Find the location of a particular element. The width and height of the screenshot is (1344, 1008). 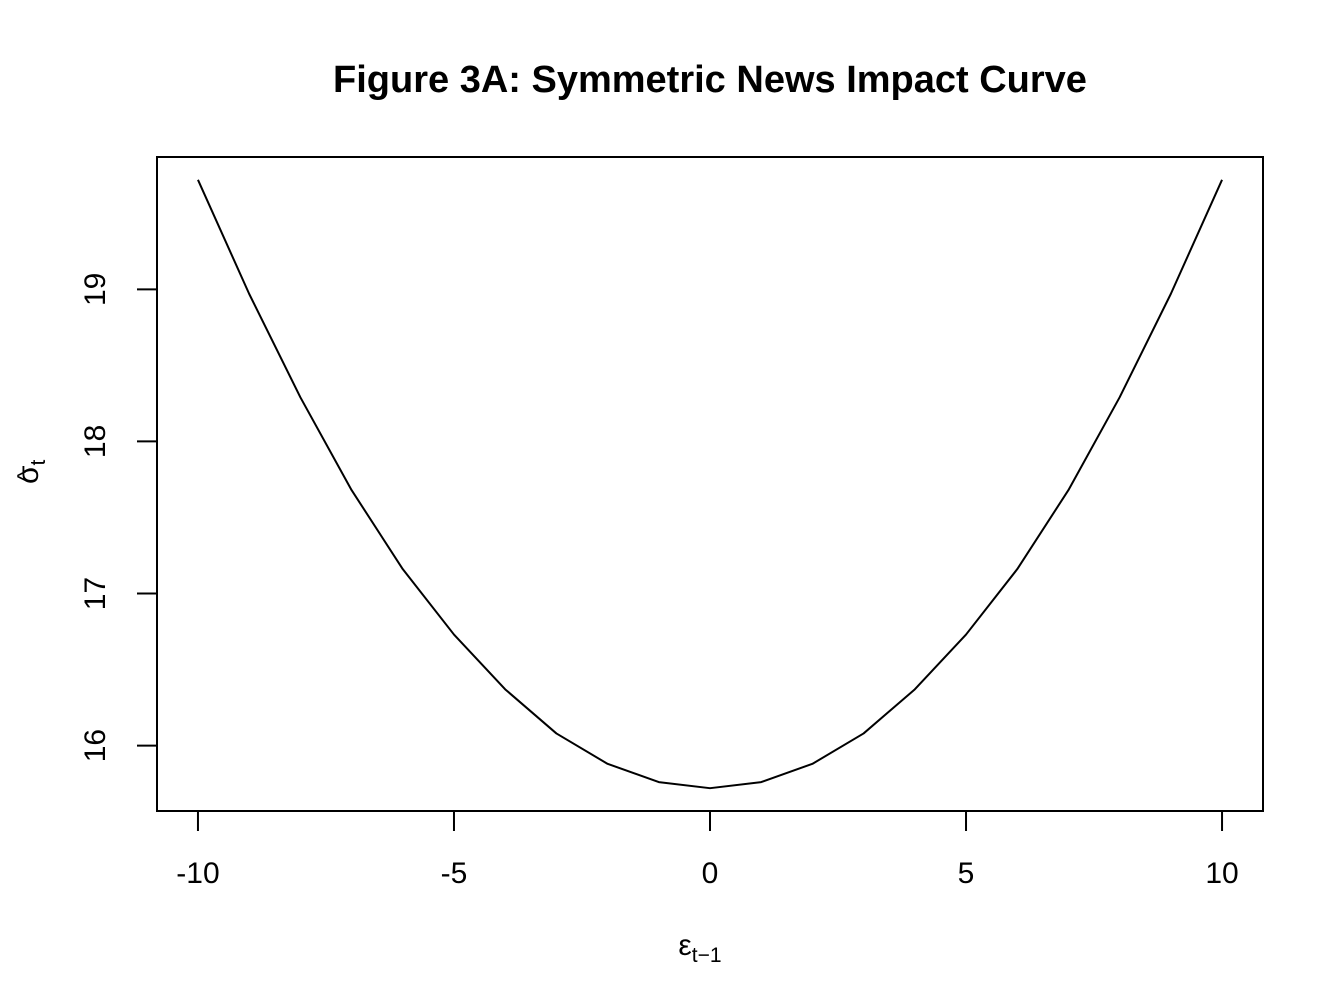

y-axis-label-symbol: σ is located at coordinates (28, 474).